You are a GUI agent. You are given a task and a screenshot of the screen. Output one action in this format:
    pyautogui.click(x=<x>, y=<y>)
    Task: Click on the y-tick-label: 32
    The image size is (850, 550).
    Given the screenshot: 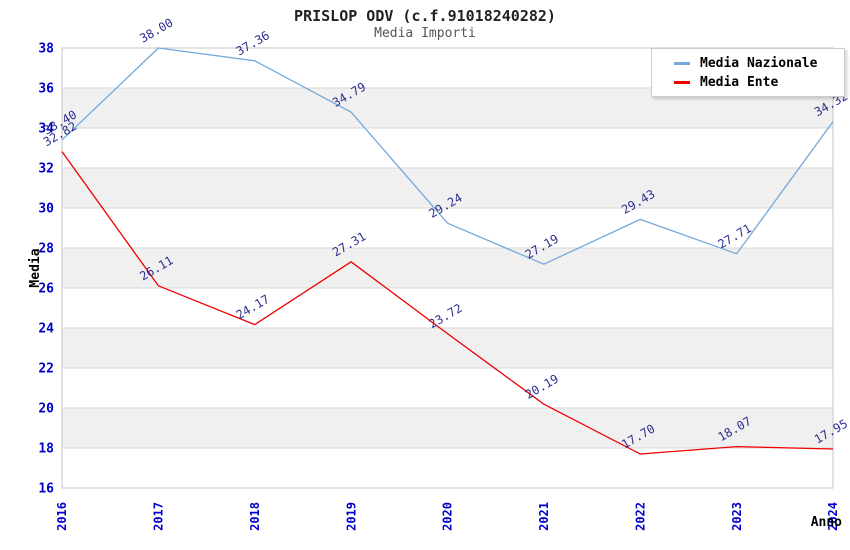 What is the action you would take?
    pyautogui.click(x=46, y=169)
    